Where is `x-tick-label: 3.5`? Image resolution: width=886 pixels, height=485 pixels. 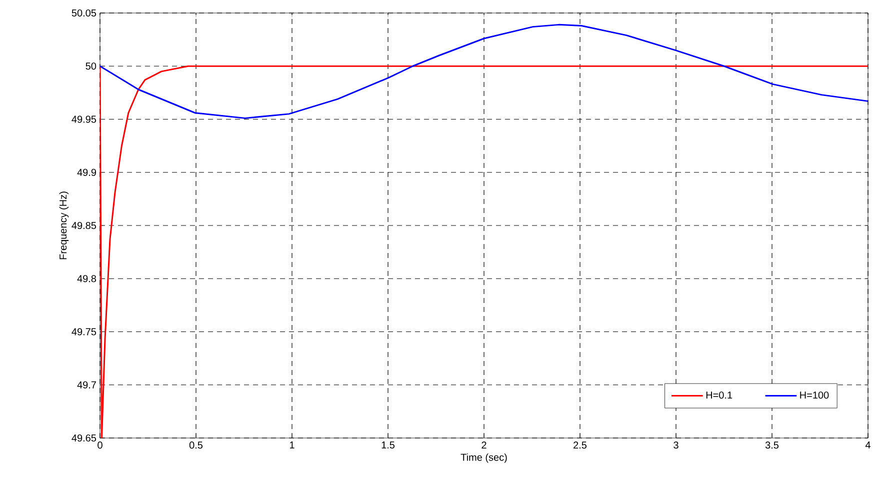 x-tick-label: 3.5 is located at coordinates (772, 445).